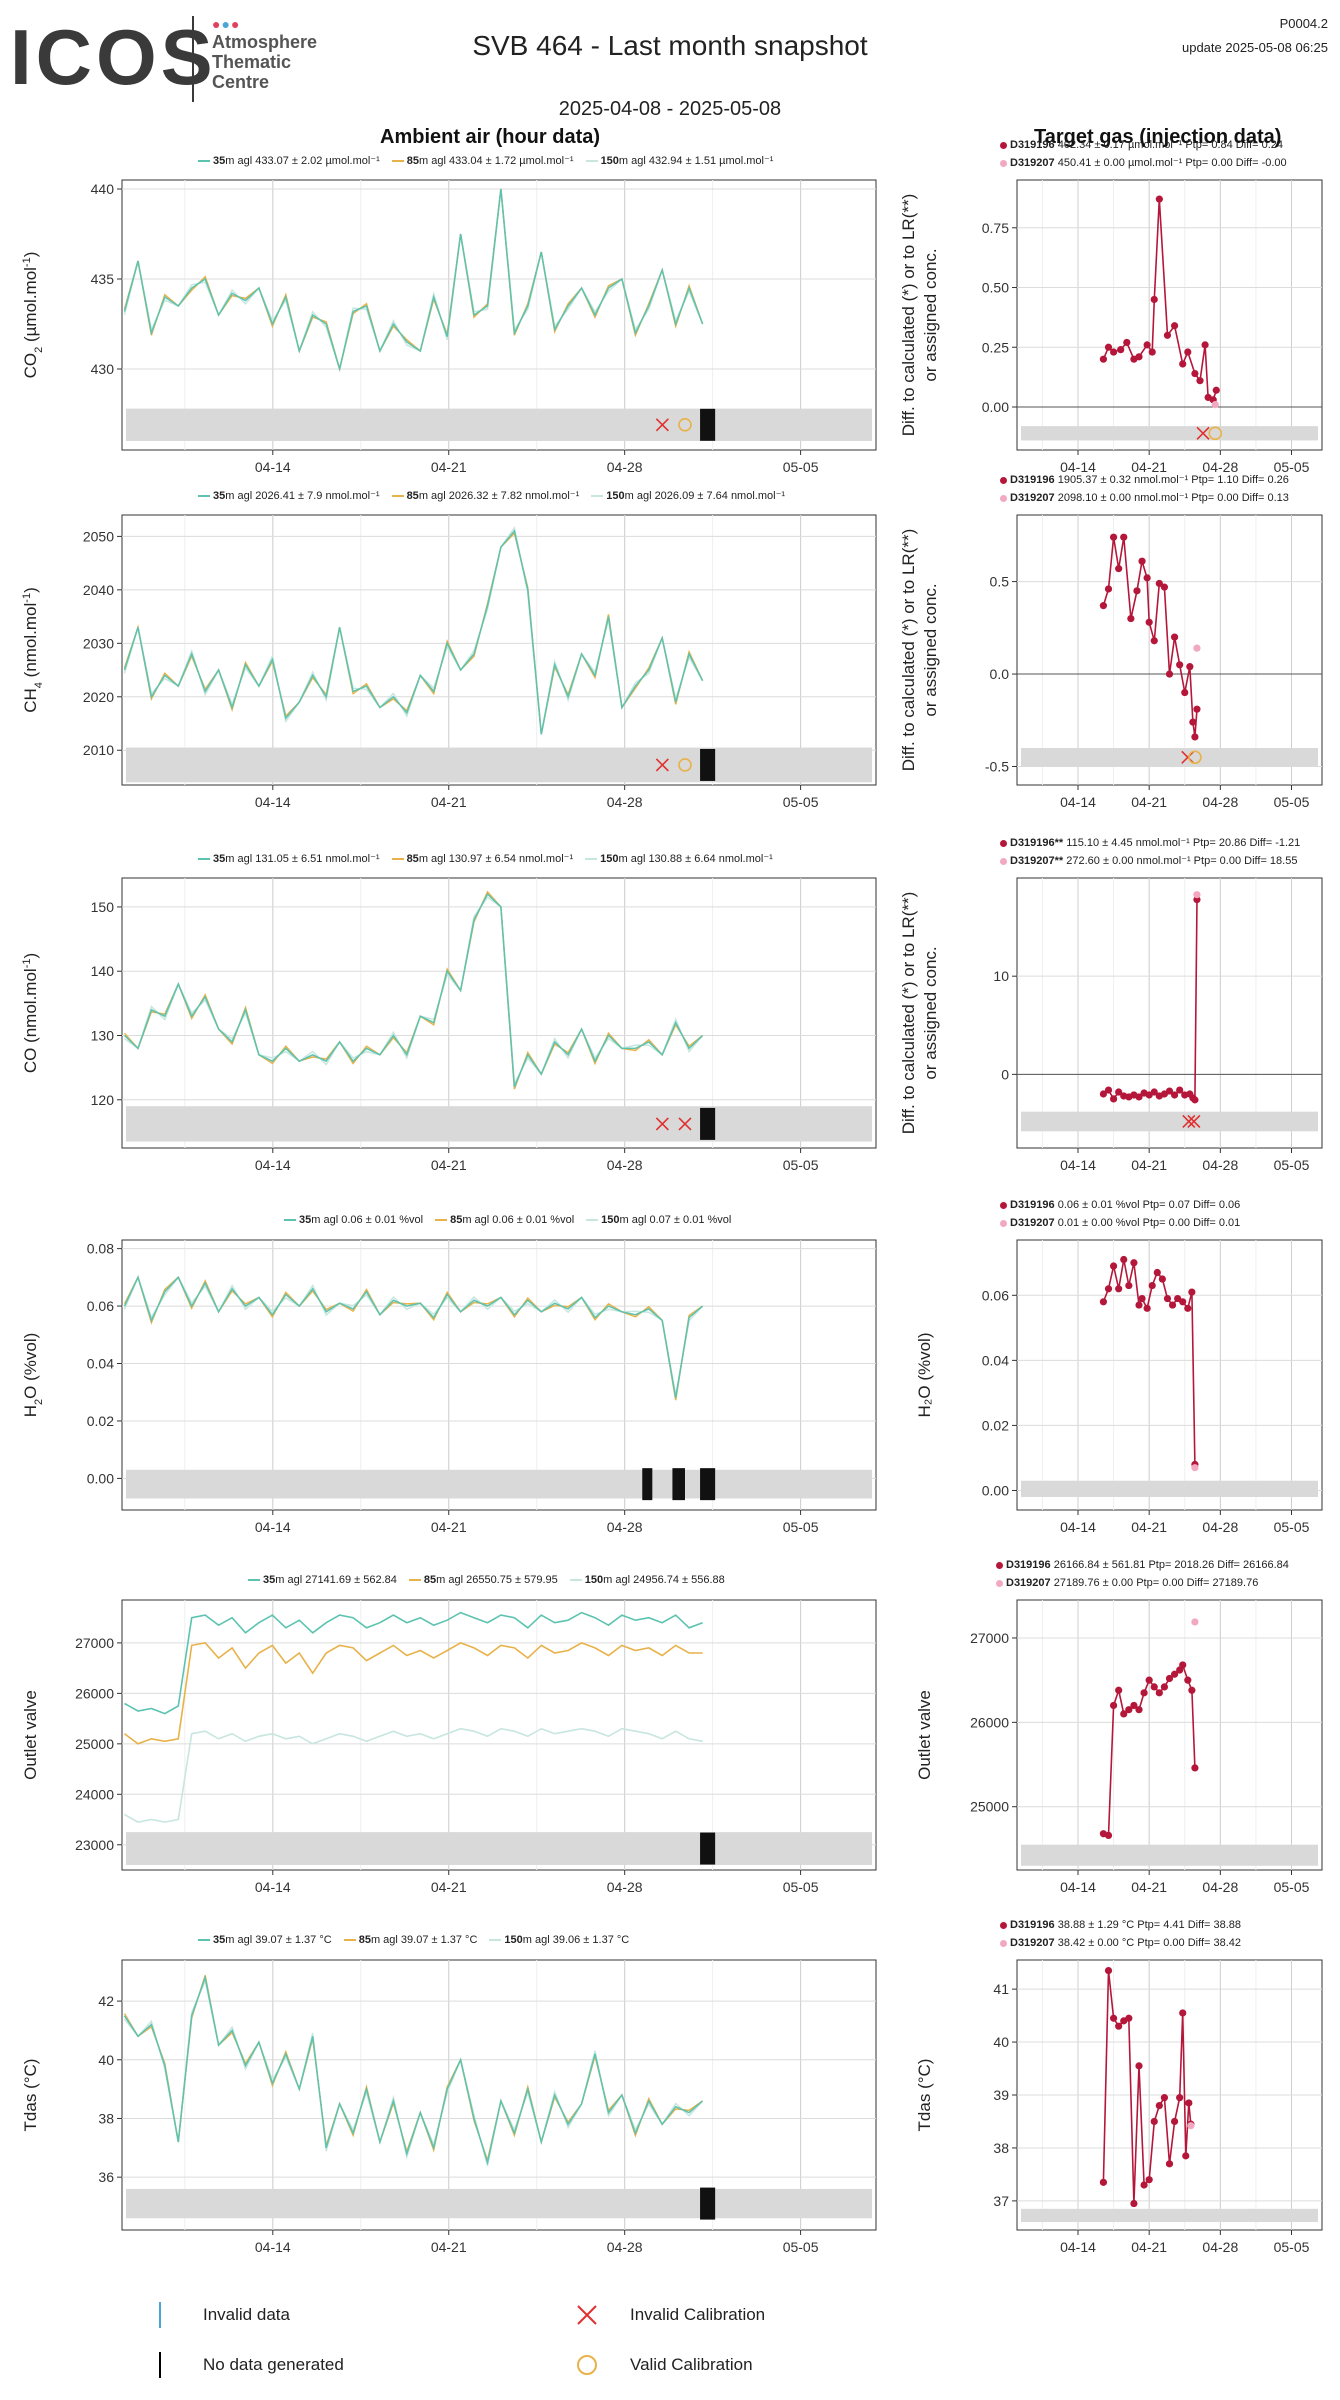 This screenshot has height=2400, width=1340. I want to click on y-tick-label: 0.50, so click(995, 288).